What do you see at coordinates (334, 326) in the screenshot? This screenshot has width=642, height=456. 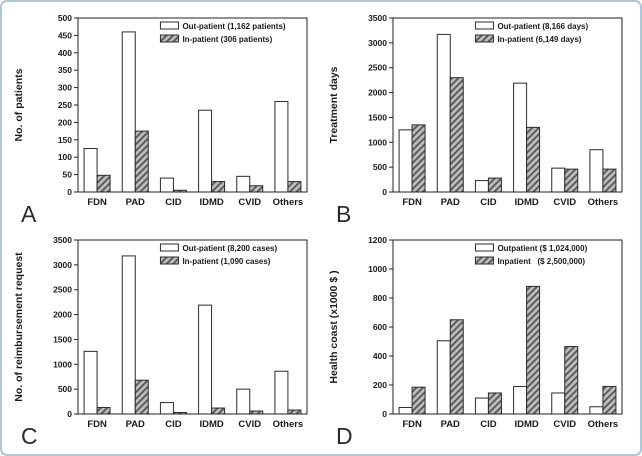 I see `svg-text: Health coast (x1000 $ )` at bounding box center [334, 326].